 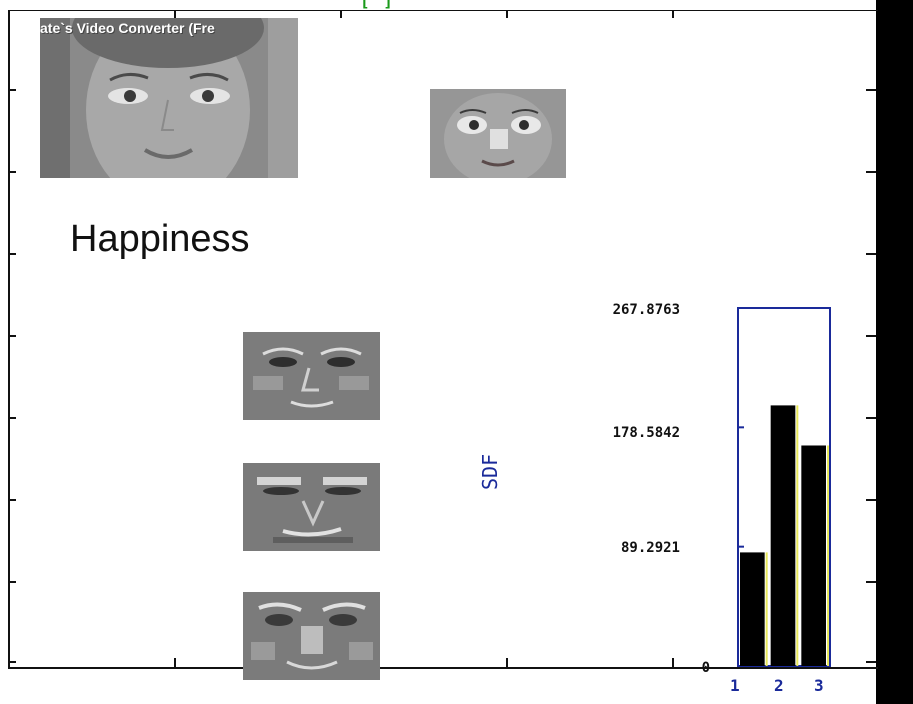 What do you see at coordinates (650, 548) in the screenshot?
I see `chart-ytick-label: 89.2921` at bounding box center [650, 548].